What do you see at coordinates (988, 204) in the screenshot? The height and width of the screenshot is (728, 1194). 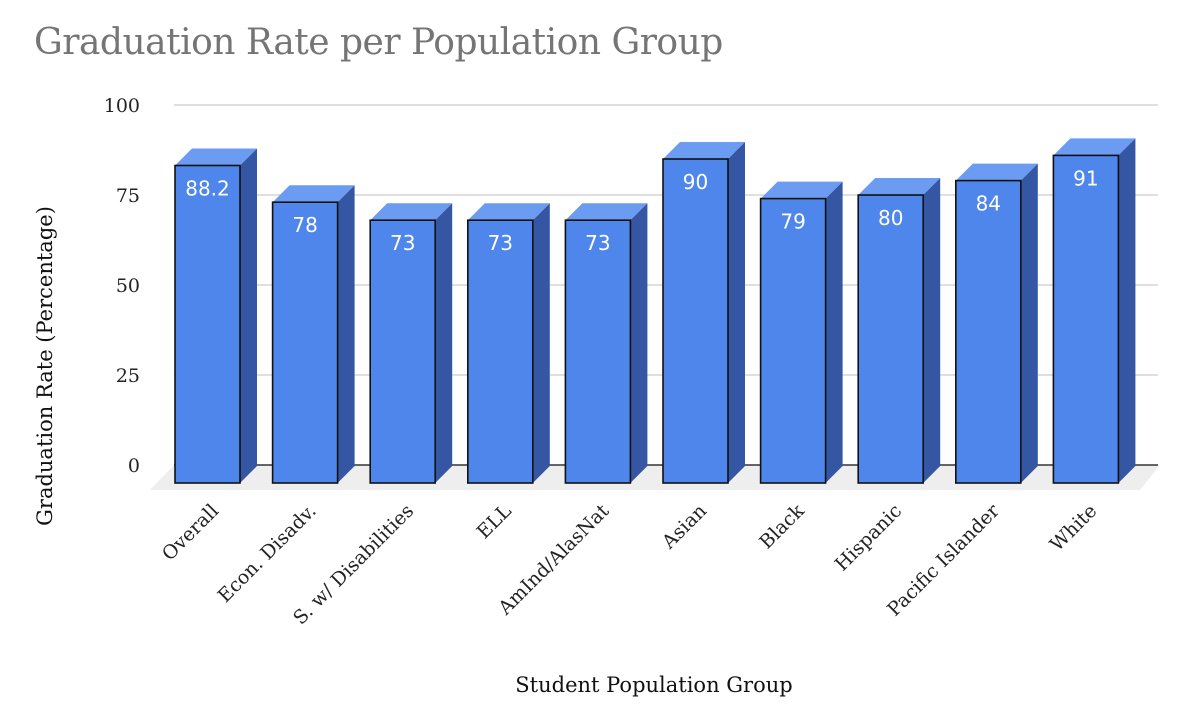 I see `bar-value-label: 84` at bounding box center [988, 204].